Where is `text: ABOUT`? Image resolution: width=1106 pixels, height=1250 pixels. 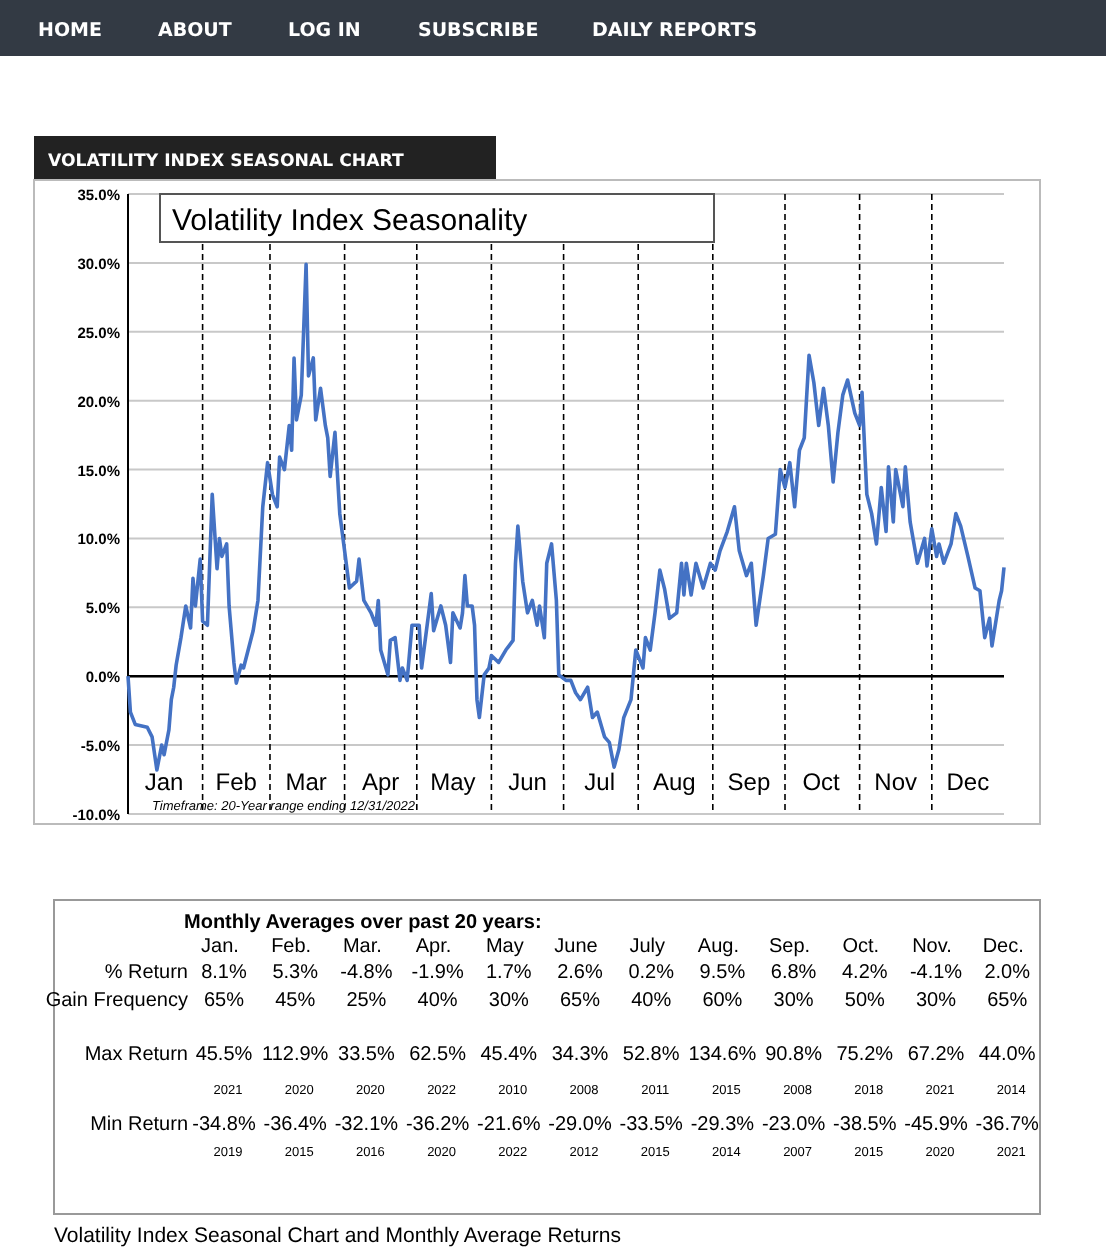
text: ABOUT is located at coordinates (195, 31).